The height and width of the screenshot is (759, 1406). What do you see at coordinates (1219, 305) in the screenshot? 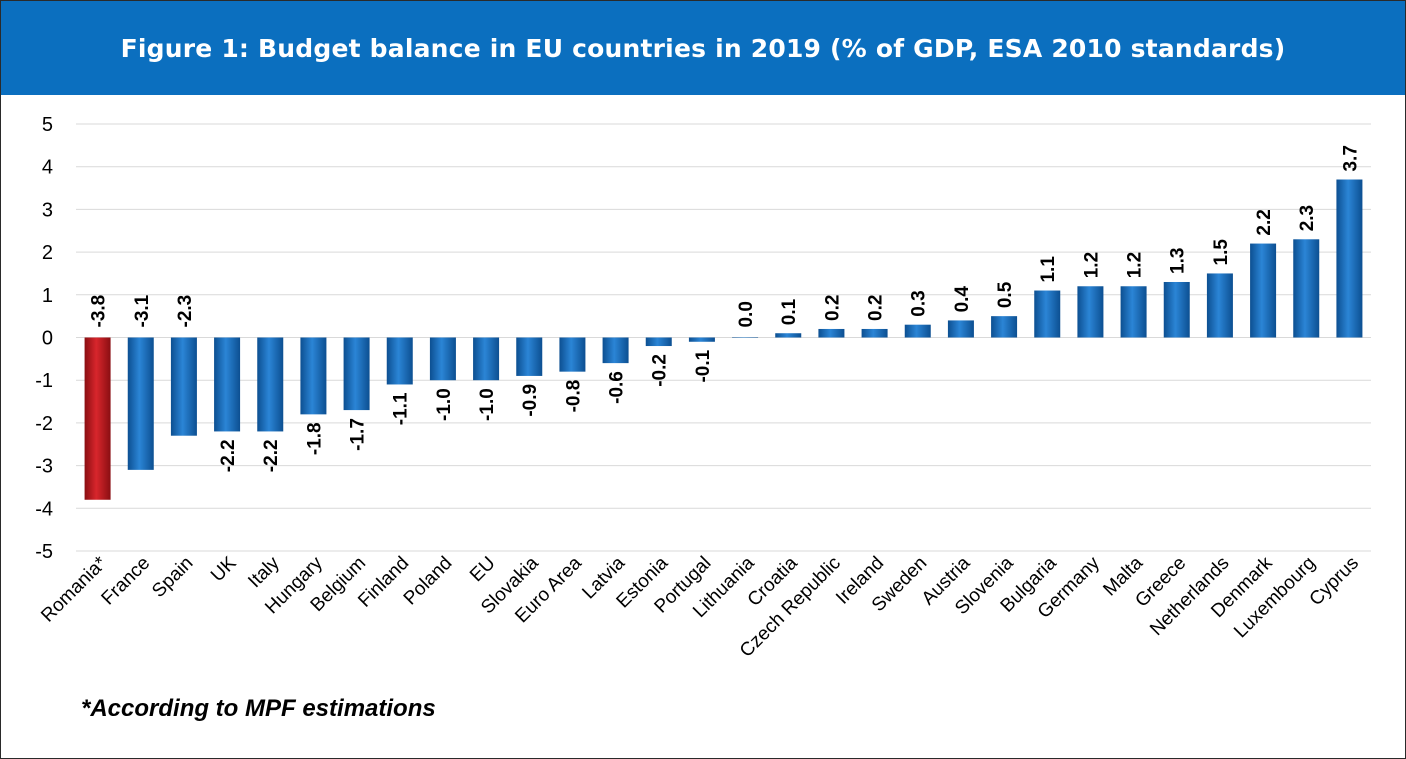
I see `bar-netherlands` at bounding box center [1219, 305].